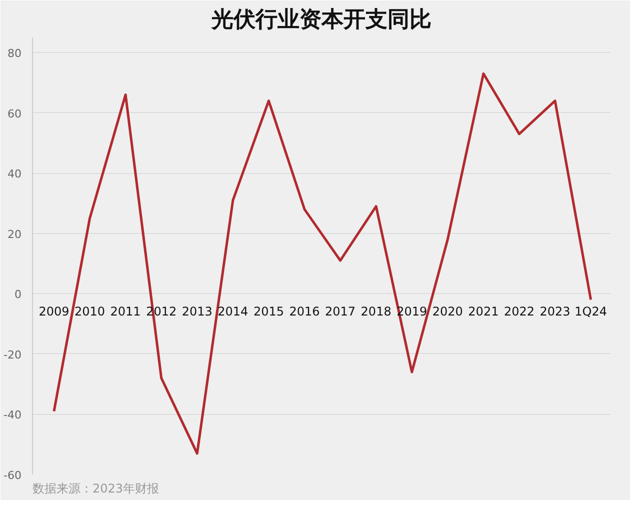 This screenshot has width=640, height=511. What do you see at coordinates (13, 475) in the screenshot?
I see `y-tick-label: -60` at bounding box center [13, 475].